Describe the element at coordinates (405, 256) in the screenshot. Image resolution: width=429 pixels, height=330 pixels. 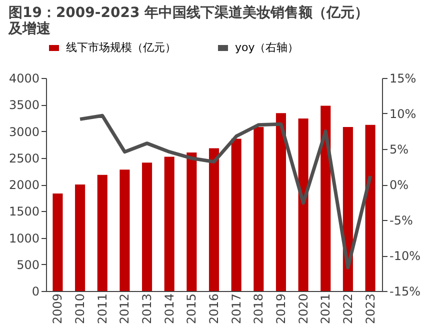
I see `y2-tick-label: -10%` at that location.